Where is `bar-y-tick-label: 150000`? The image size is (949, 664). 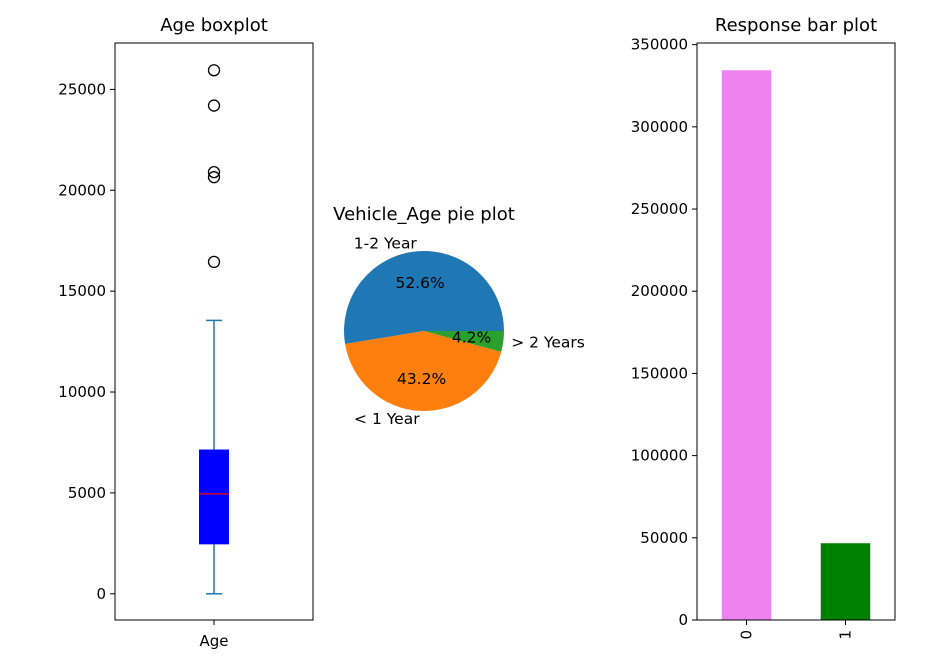
bar-y-tick-label: 150000 is located at coordinates (659, 373).